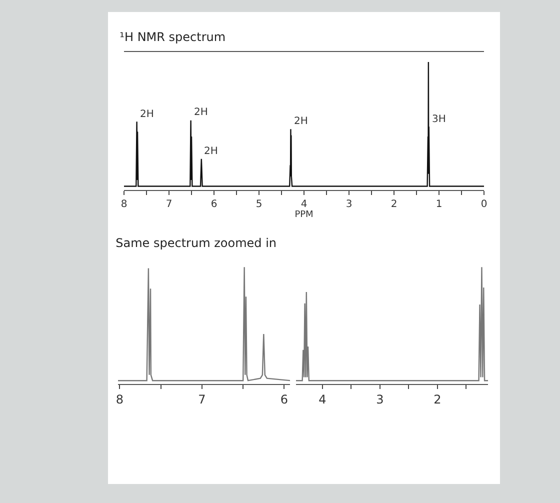 Image resolution: width=560 pixels, height=503 pixels. I want to click on x-tick-label: 0, so click(484, 204).